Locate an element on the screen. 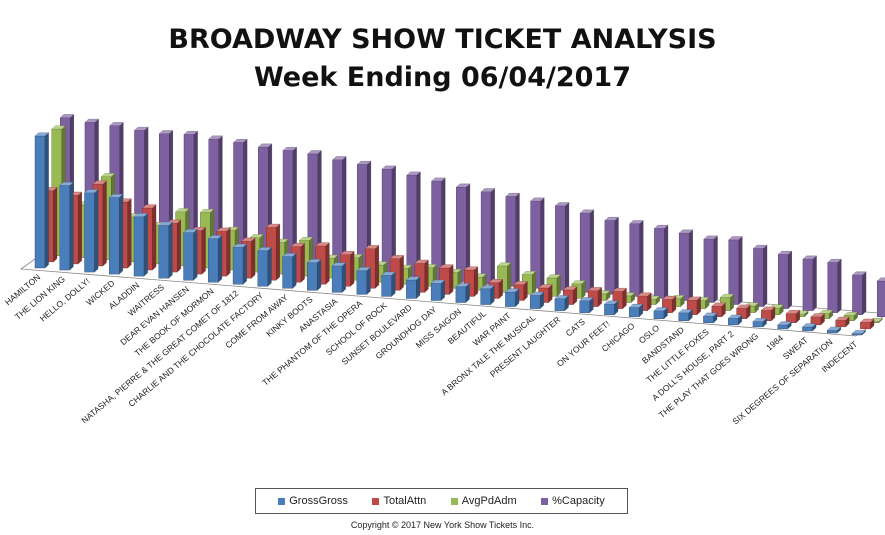  chart-legend: GrossGross TotalAttn AvgPdAdm %Capacity is located at coordinates (441, 501).